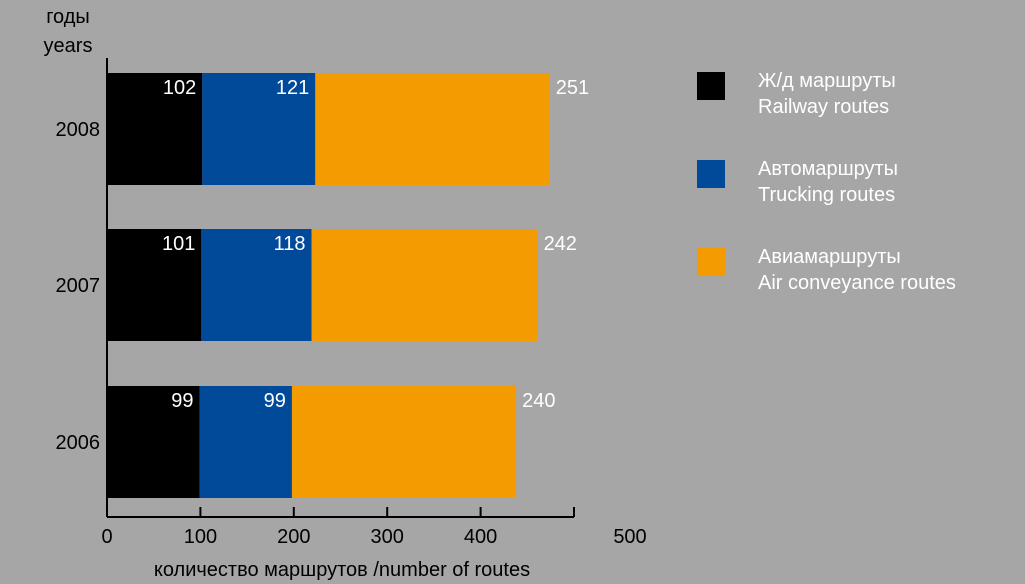 This screenshot has height=584, width=1025. Describe the element at coordinates (155, 129) in the screenshot. I see `bar-rail-2008` at that location.